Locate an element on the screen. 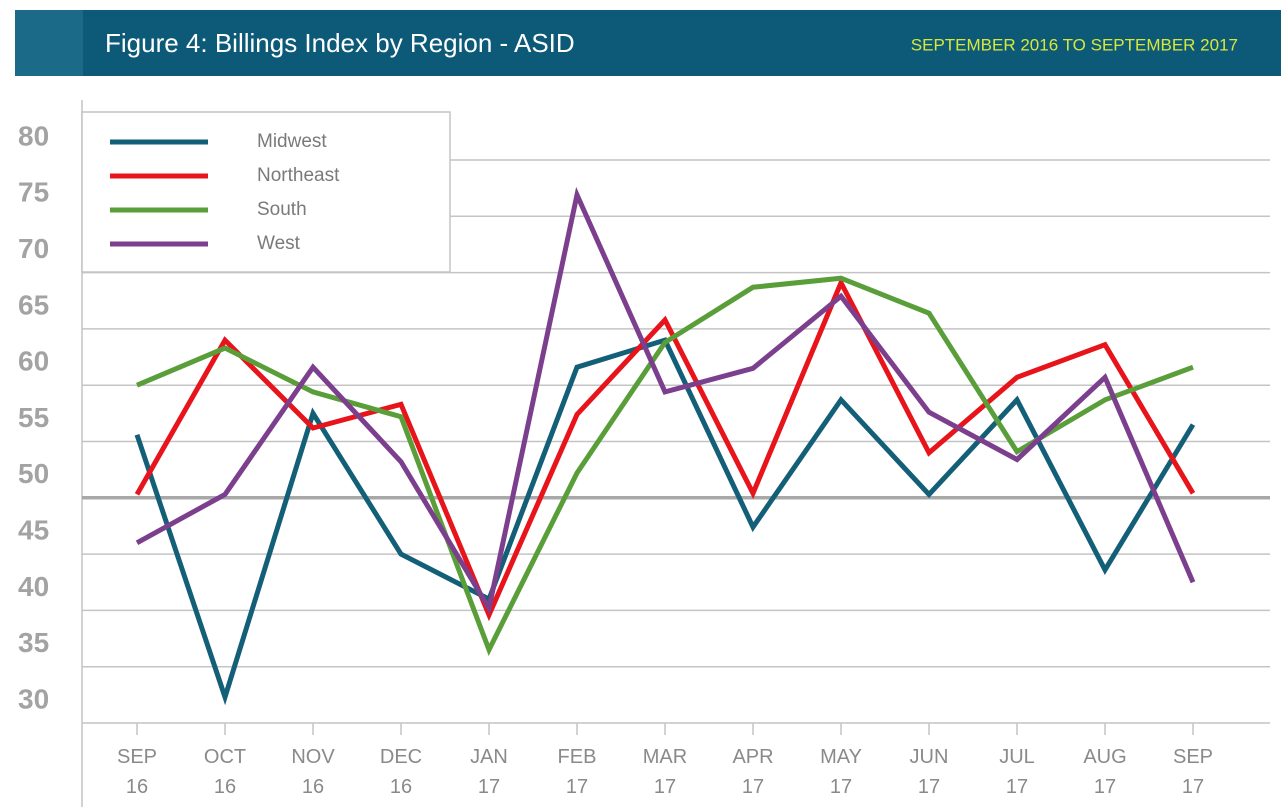  y-tick-label: 55 is located at coordinates (33, 417).